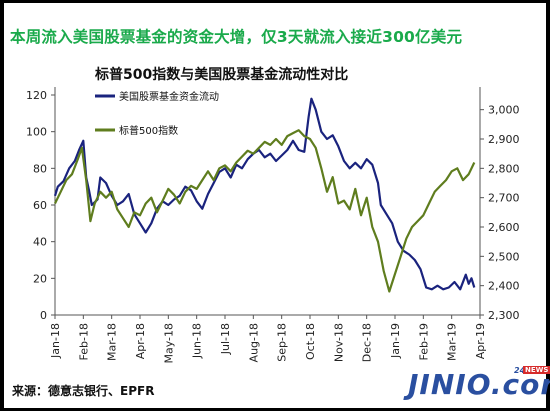 The height and width of the screenshot is (411, 550). I want to click on x-tick-label: Feb-18, so click(83, 341).